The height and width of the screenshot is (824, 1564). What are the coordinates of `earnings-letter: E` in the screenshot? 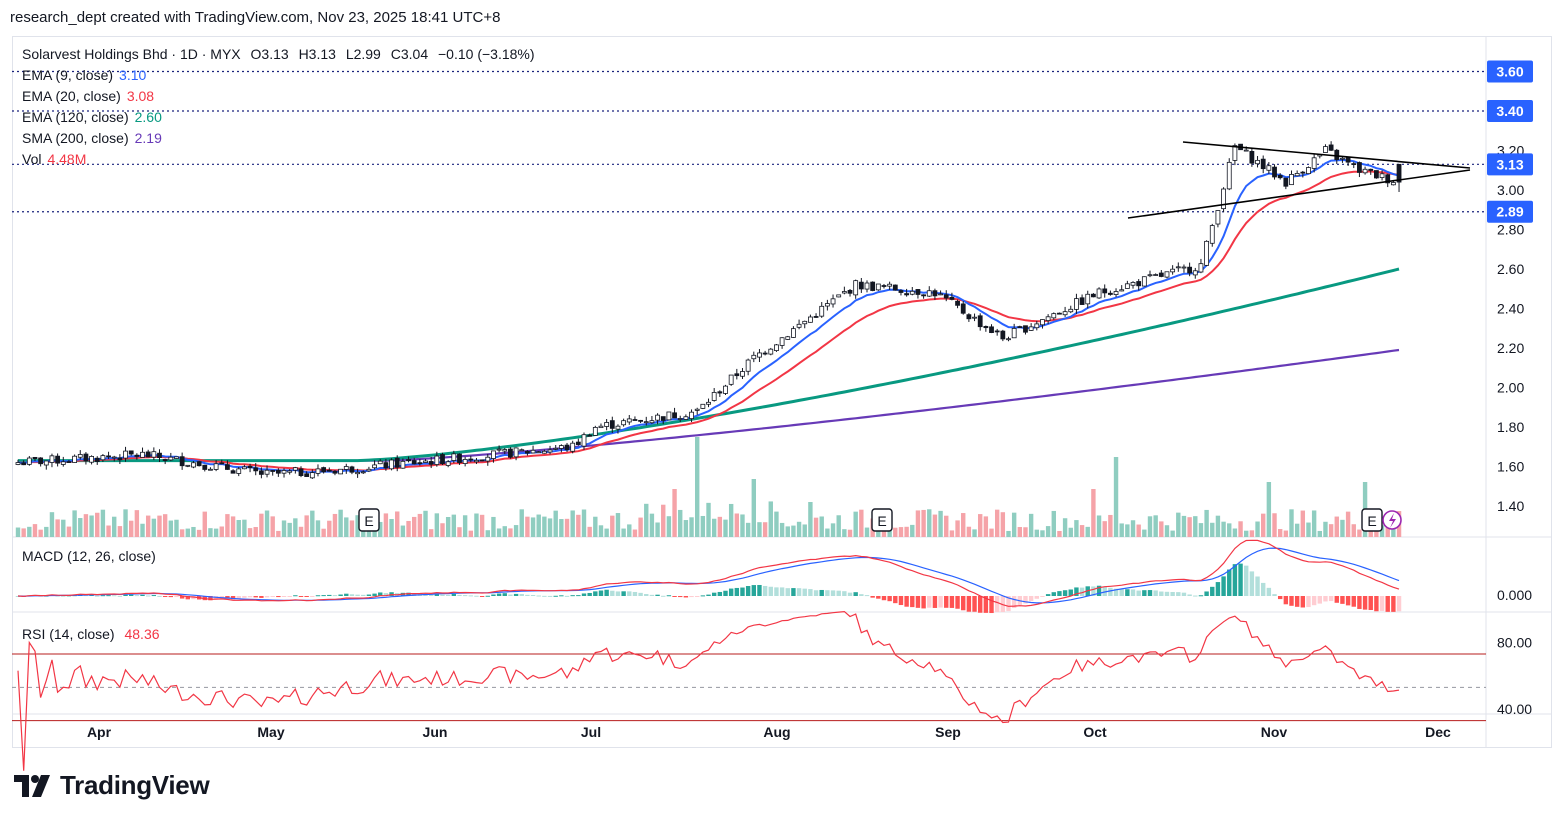 It's located at (368, 521).